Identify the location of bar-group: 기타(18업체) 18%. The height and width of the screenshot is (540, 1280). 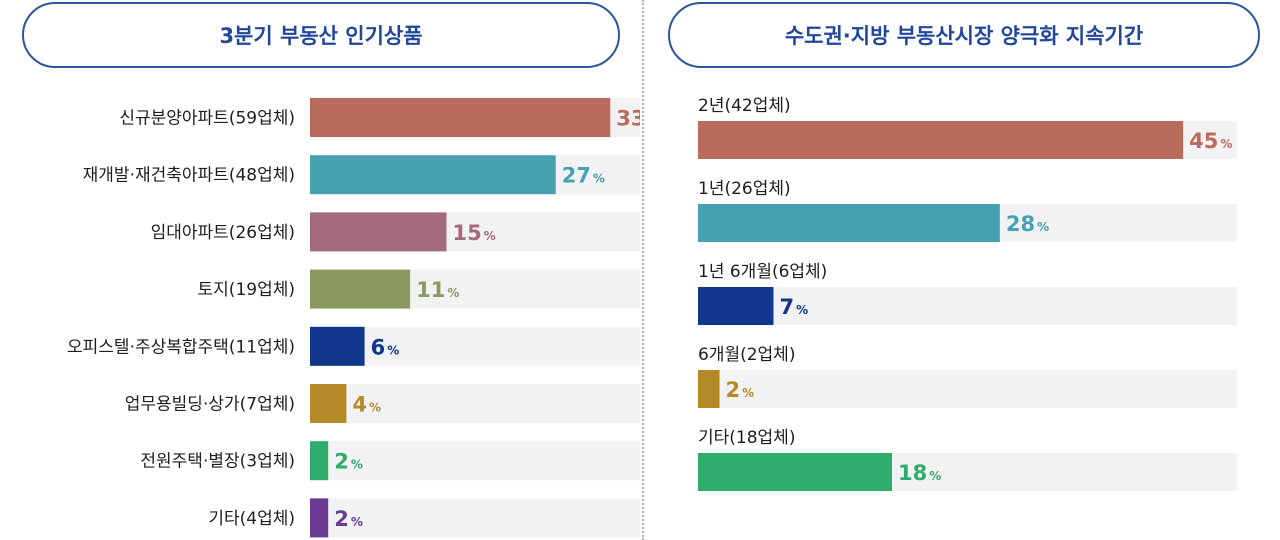
(967, 459).